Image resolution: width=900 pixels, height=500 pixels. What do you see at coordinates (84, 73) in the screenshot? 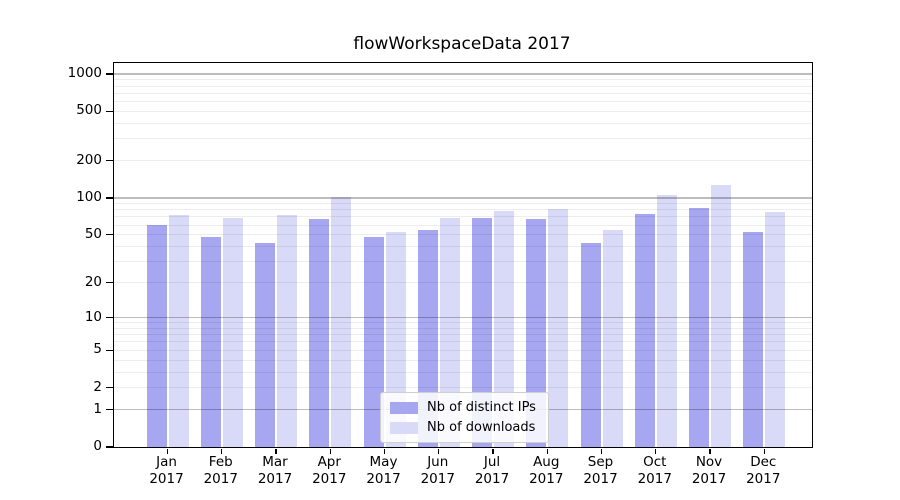
I see `y-axis-label-1000: 1000` at bounding box center [84, 73].